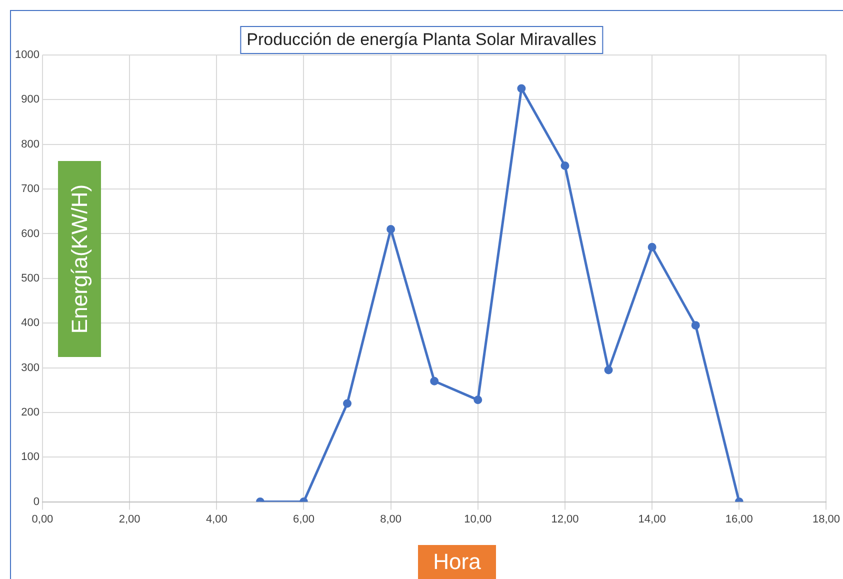 The width and height of the screenshot is (843, 579). I want to click on y-tick-label: 700, so click(30, 189).